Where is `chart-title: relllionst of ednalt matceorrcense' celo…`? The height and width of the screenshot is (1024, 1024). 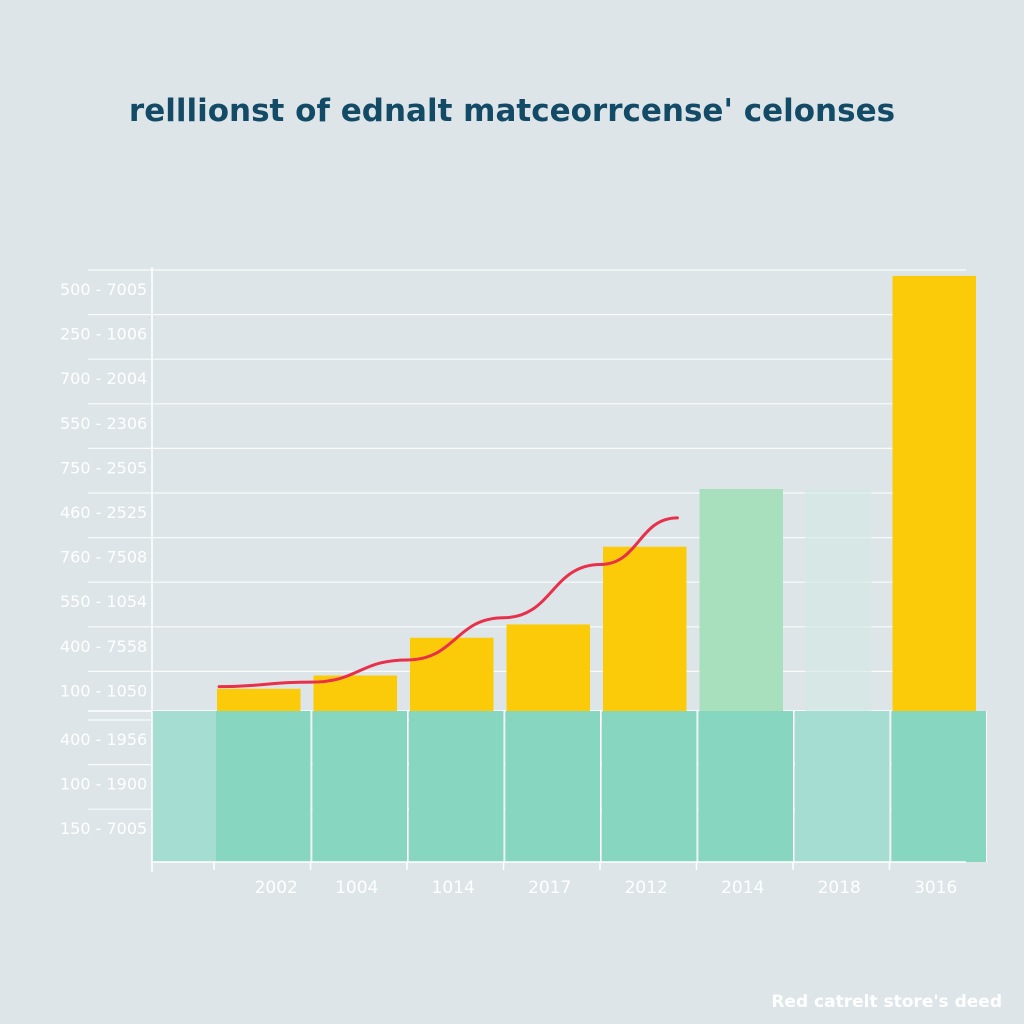
chart-title: relllionst of ednalt matceorrcense' celo… is located at coordinates (512, 111).